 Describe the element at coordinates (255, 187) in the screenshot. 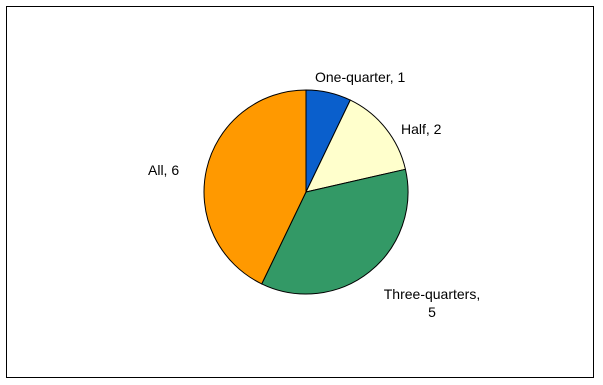

I see `pie-slice-all` at that location.